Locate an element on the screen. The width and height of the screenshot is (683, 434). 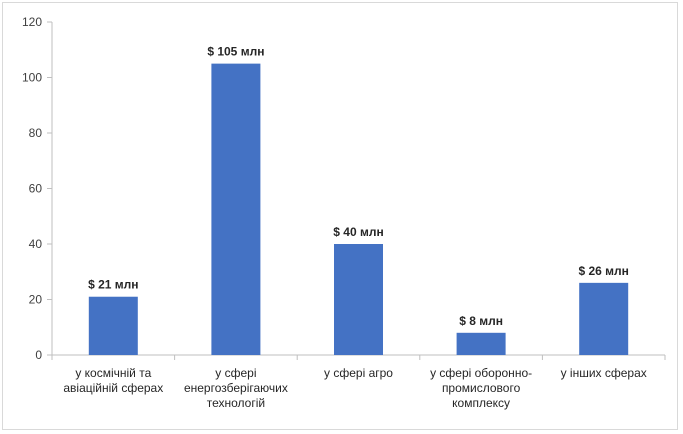
category-label: у інших сферах is located at coordinates (604, 373).